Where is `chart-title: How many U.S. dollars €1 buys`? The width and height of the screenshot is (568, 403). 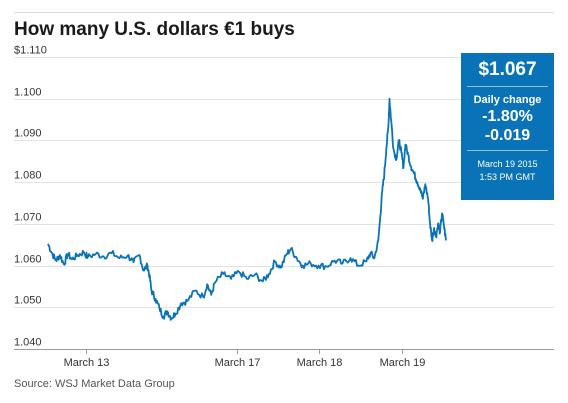 chart-title: How many U.S. dollars €1 buys is located at coordinates (154, 29).